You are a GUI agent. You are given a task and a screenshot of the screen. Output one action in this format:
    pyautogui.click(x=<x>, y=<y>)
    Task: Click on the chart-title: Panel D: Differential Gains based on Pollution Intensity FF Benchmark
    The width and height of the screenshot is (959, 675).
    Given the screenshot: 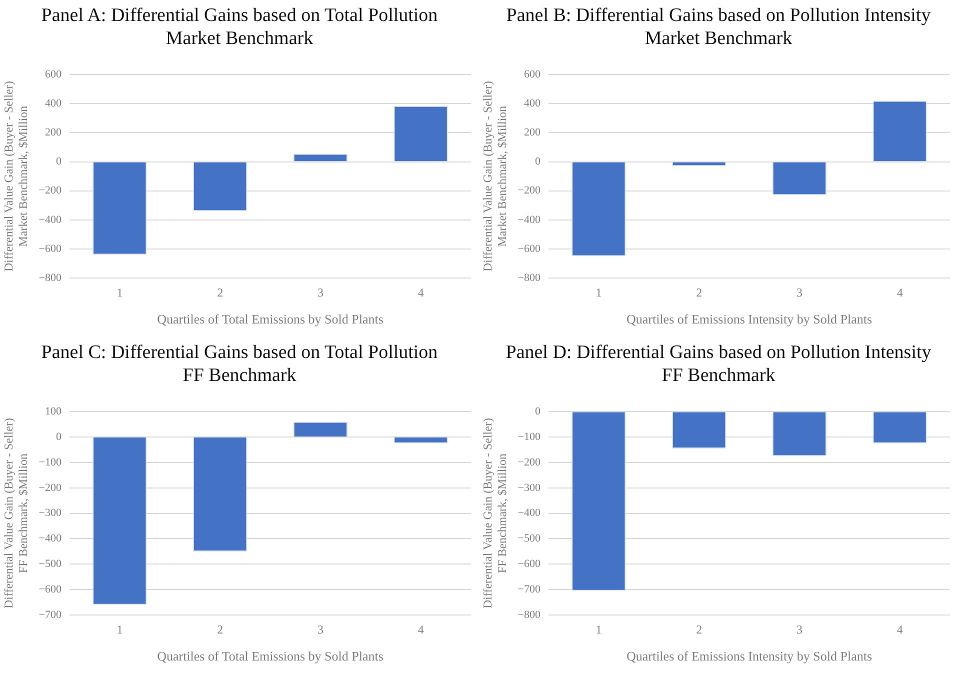 What is the action you would take?
    pyautogui.click(x=718, y=364)
    